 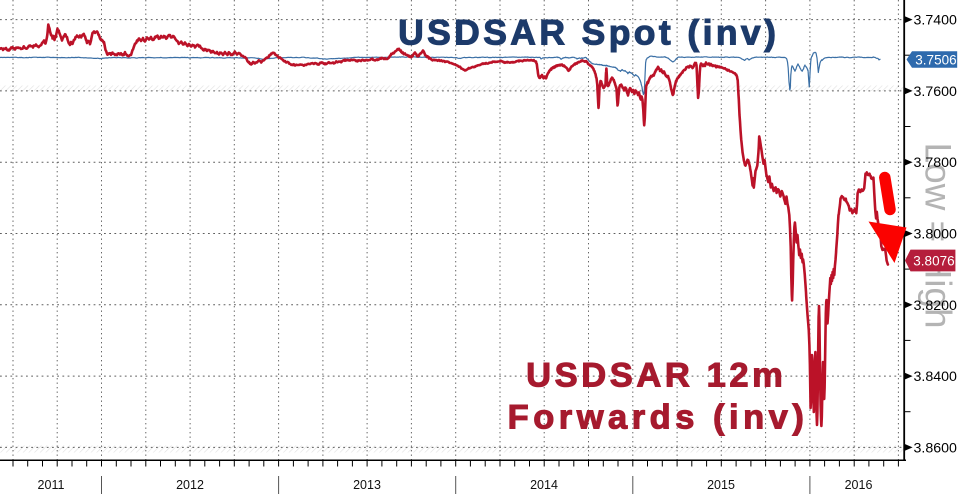 I want to click on svg-text: USDSAR Spot (inv), so click(x=588, y=32).